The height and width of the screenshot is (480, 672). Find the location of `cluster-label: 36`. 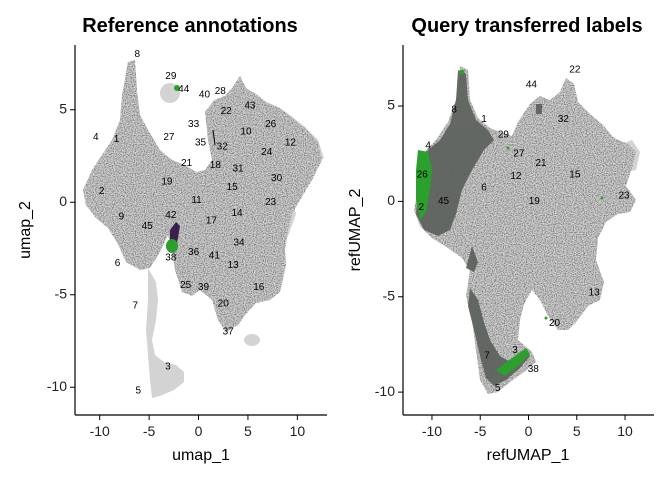

cluster-label: 36 is located at coordinates (194, 252).